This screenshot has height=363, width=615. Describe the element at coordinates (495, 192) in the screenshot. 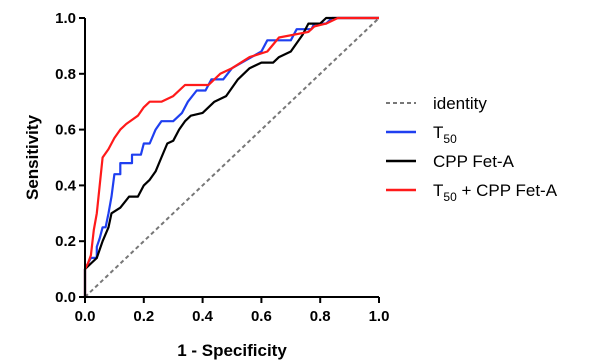

I see `legend-label-combined: T50 + CPP Fet-A` at that location.